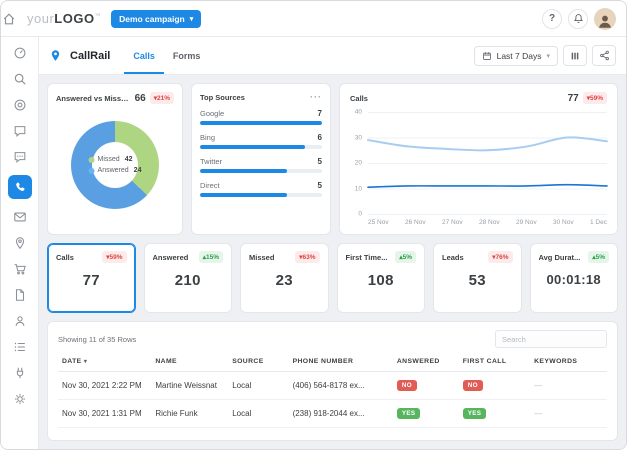  Describe the element at coordinates (604, 55) in the screenshot. I see `share-button` at that location.